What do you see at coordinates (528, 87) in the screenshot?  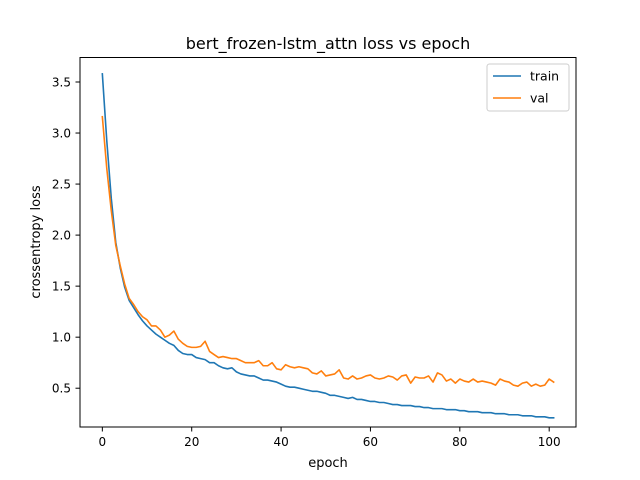 I see `legend: train val` at bounding box center [528, 87].